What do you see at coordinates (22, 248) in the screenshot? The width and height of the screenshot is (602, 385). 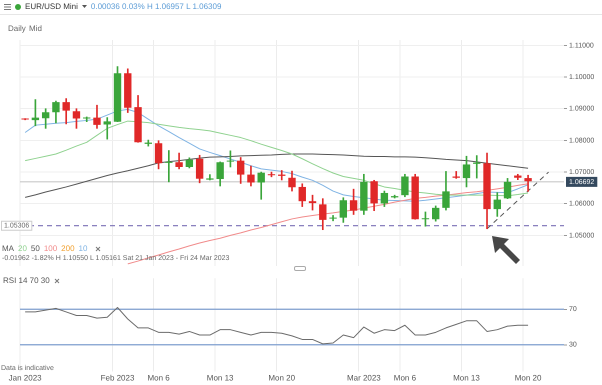 I see `text: 20` at bounding box center [22, 248].